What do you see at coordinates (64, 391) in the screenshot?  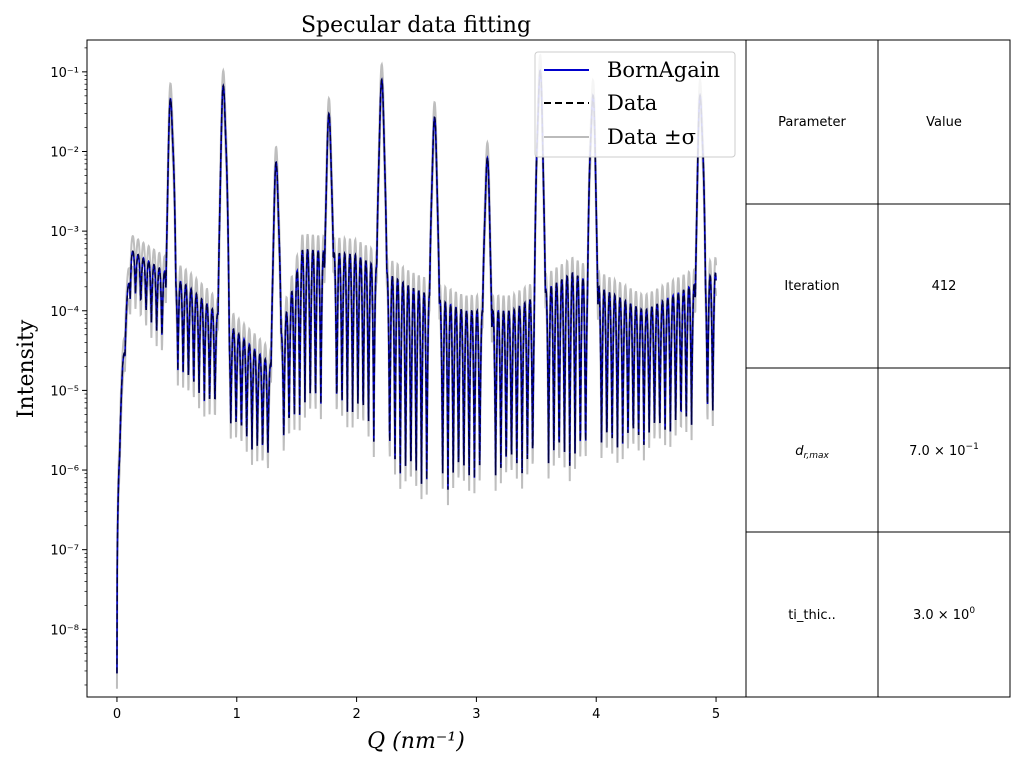 I see `y-tick-label: 10⁻⁵` at bounding box center [64, 391].